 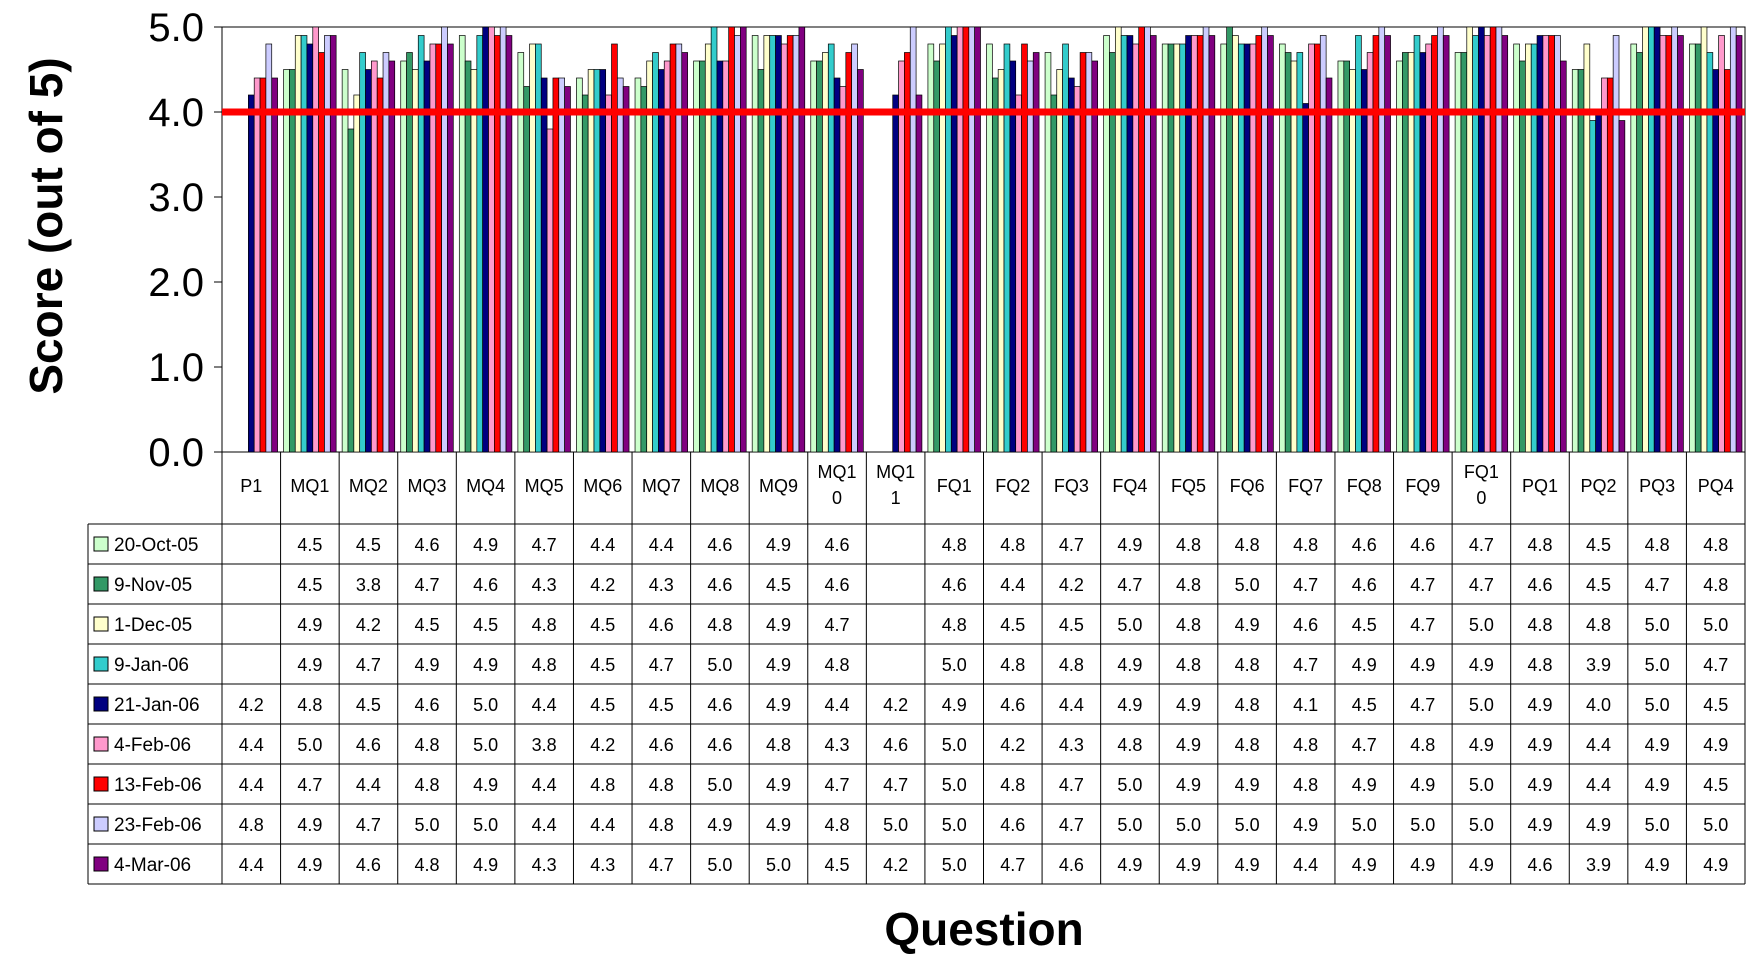 I want to click on legend-key, so click(x=101, y=784).